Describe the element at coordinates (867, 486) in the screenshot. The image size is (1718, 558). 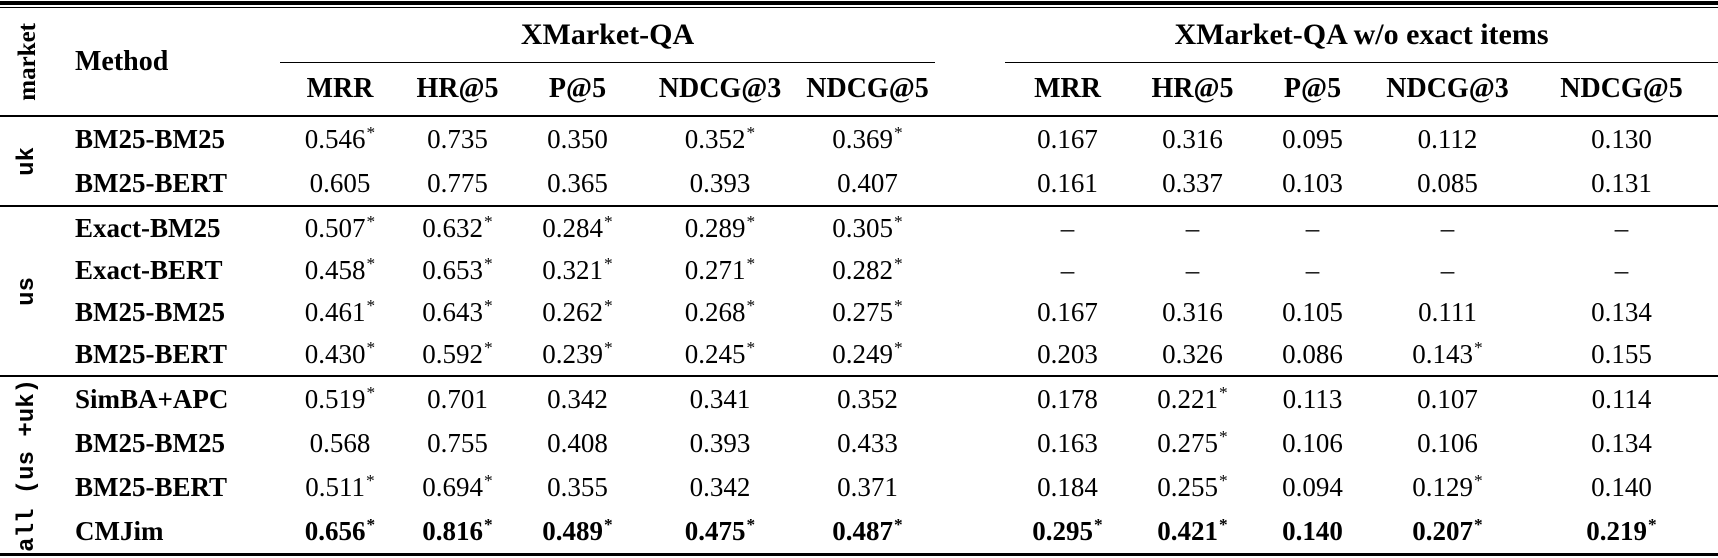
I see `metric-cell: 0.371` at that location.